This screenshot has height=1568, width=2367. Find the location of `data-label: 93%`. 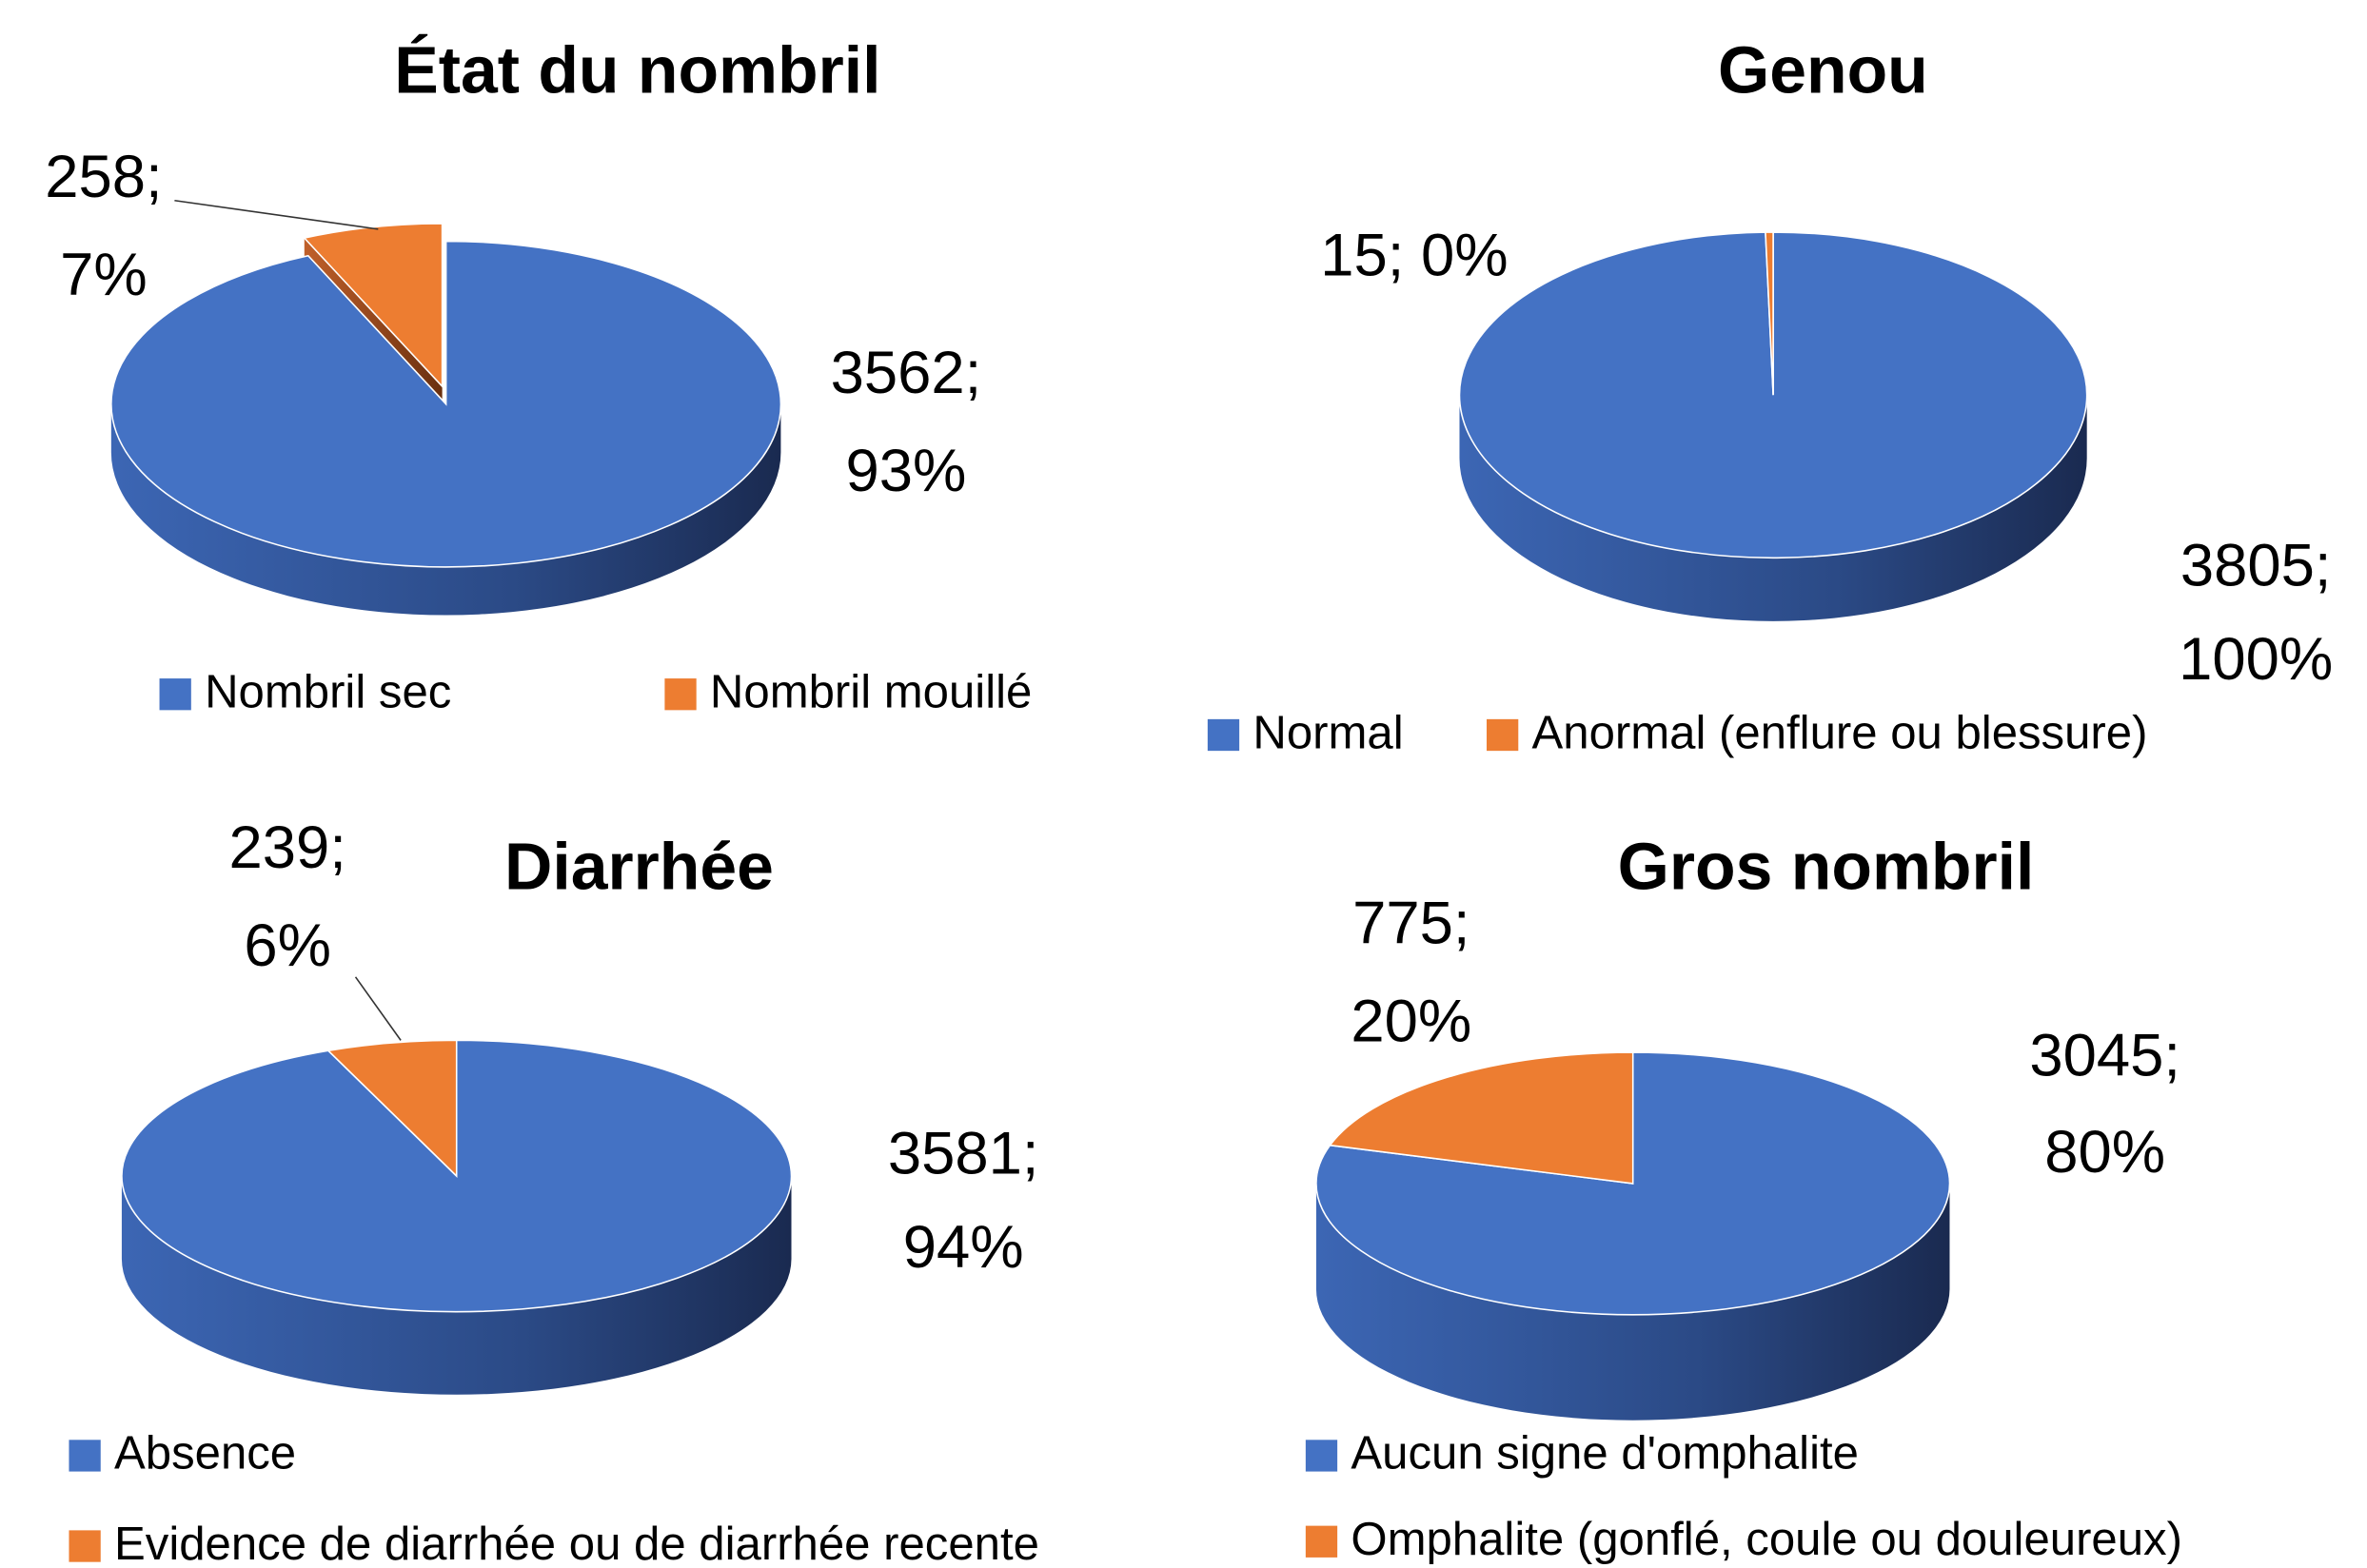

data-label: 93% is located at coordinates (906, 471).